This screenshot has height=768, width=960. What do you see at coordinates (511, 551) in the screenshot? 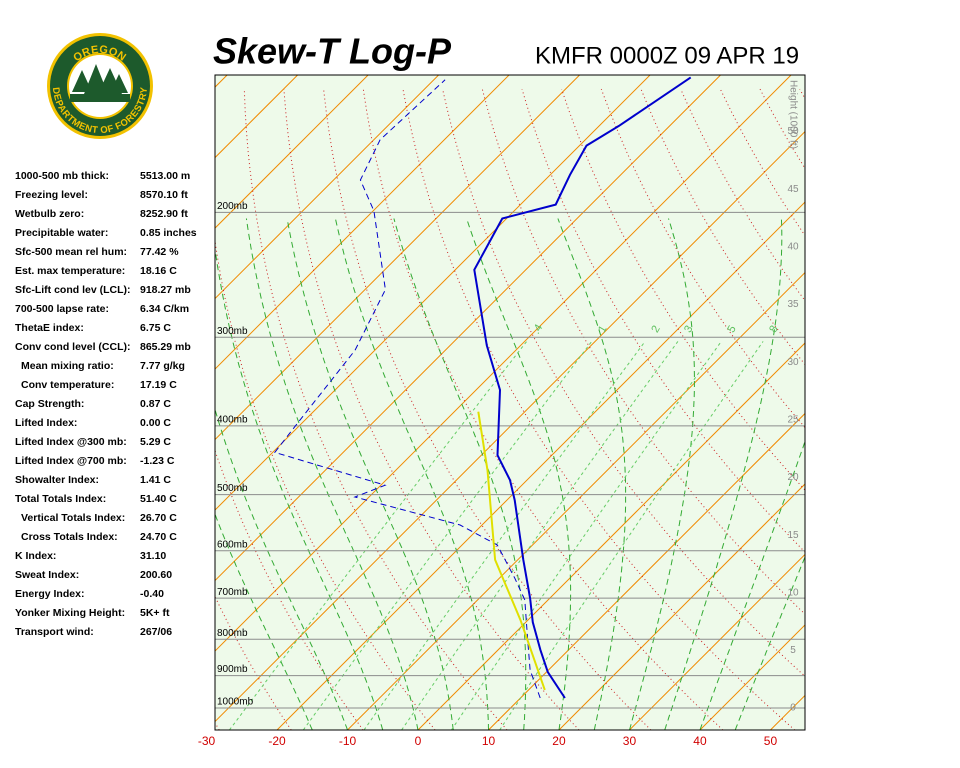
I see `temperature-line` at bounding box center [511, 551].